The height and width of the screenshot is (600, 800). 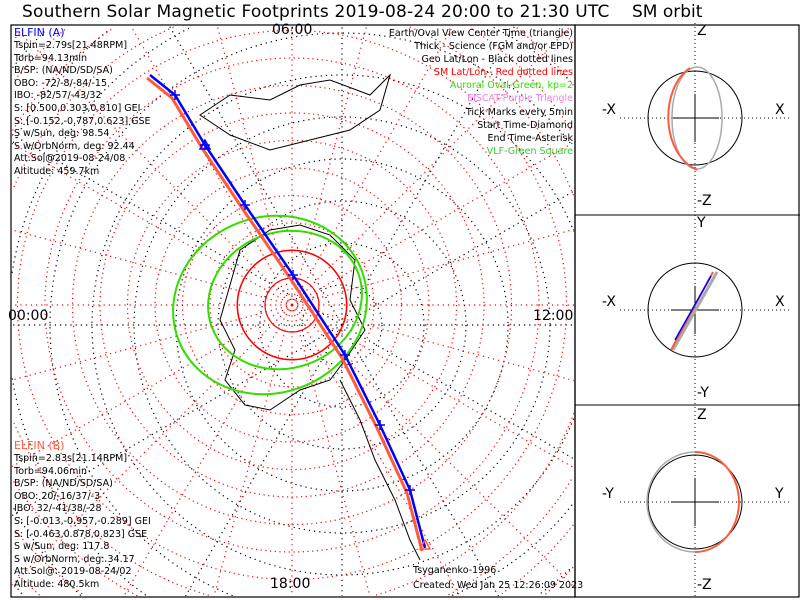 I want to click on orbit-axis-label-left: -Y, so click(x=608, y=494).